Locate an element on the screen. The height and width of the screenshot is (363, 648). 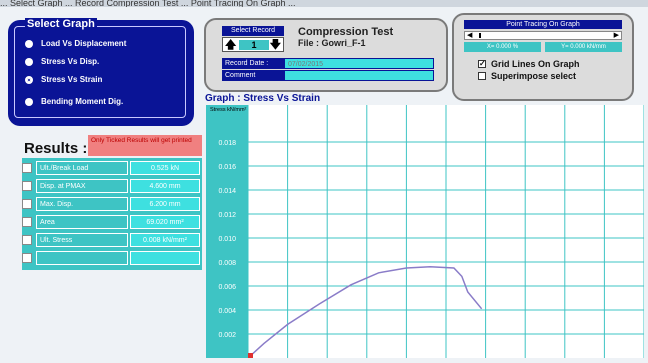
x-value: X= 0.000 % is located at coordinates (502, 47).